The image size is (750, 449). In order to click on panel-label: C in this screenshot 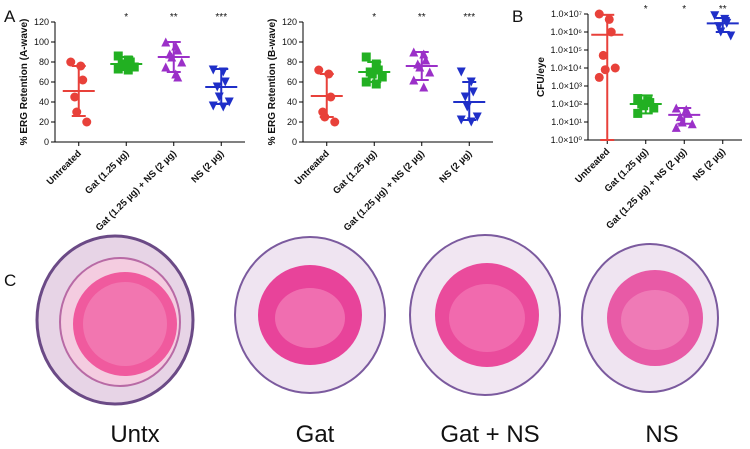, I will do `click(10, 280)`.